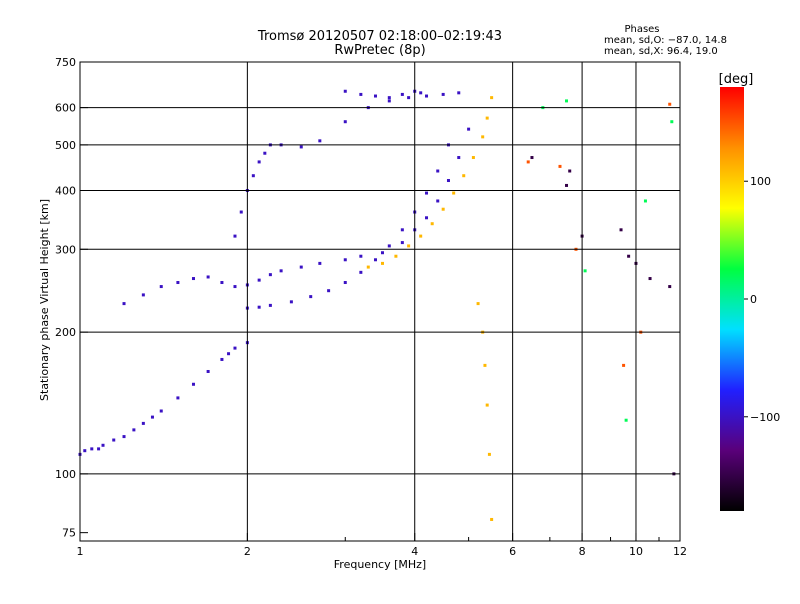 This screenshot has width=800, height=604. What do you see at coordinates (582, 551) in the screenshot?
I see `x-tick-label: 8` at bounding box center [582, 551].